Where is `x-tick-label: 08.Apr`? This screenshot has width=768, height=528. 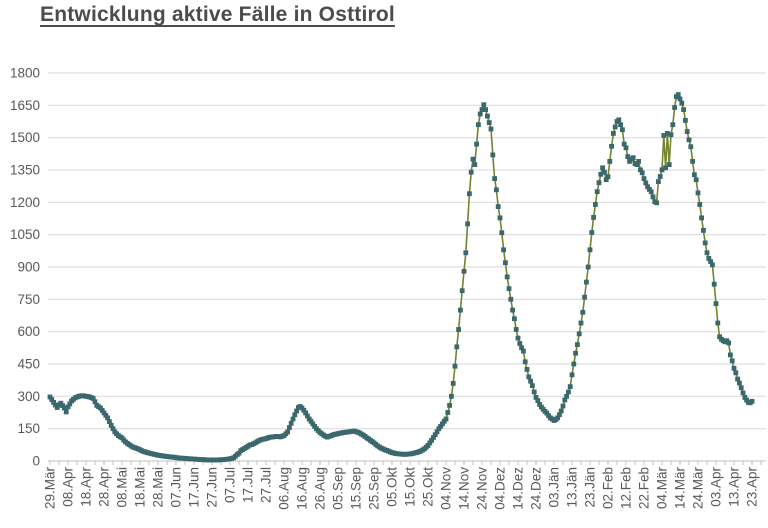 x-tick-label: 08.Apr is located at coordinates (68, 487).